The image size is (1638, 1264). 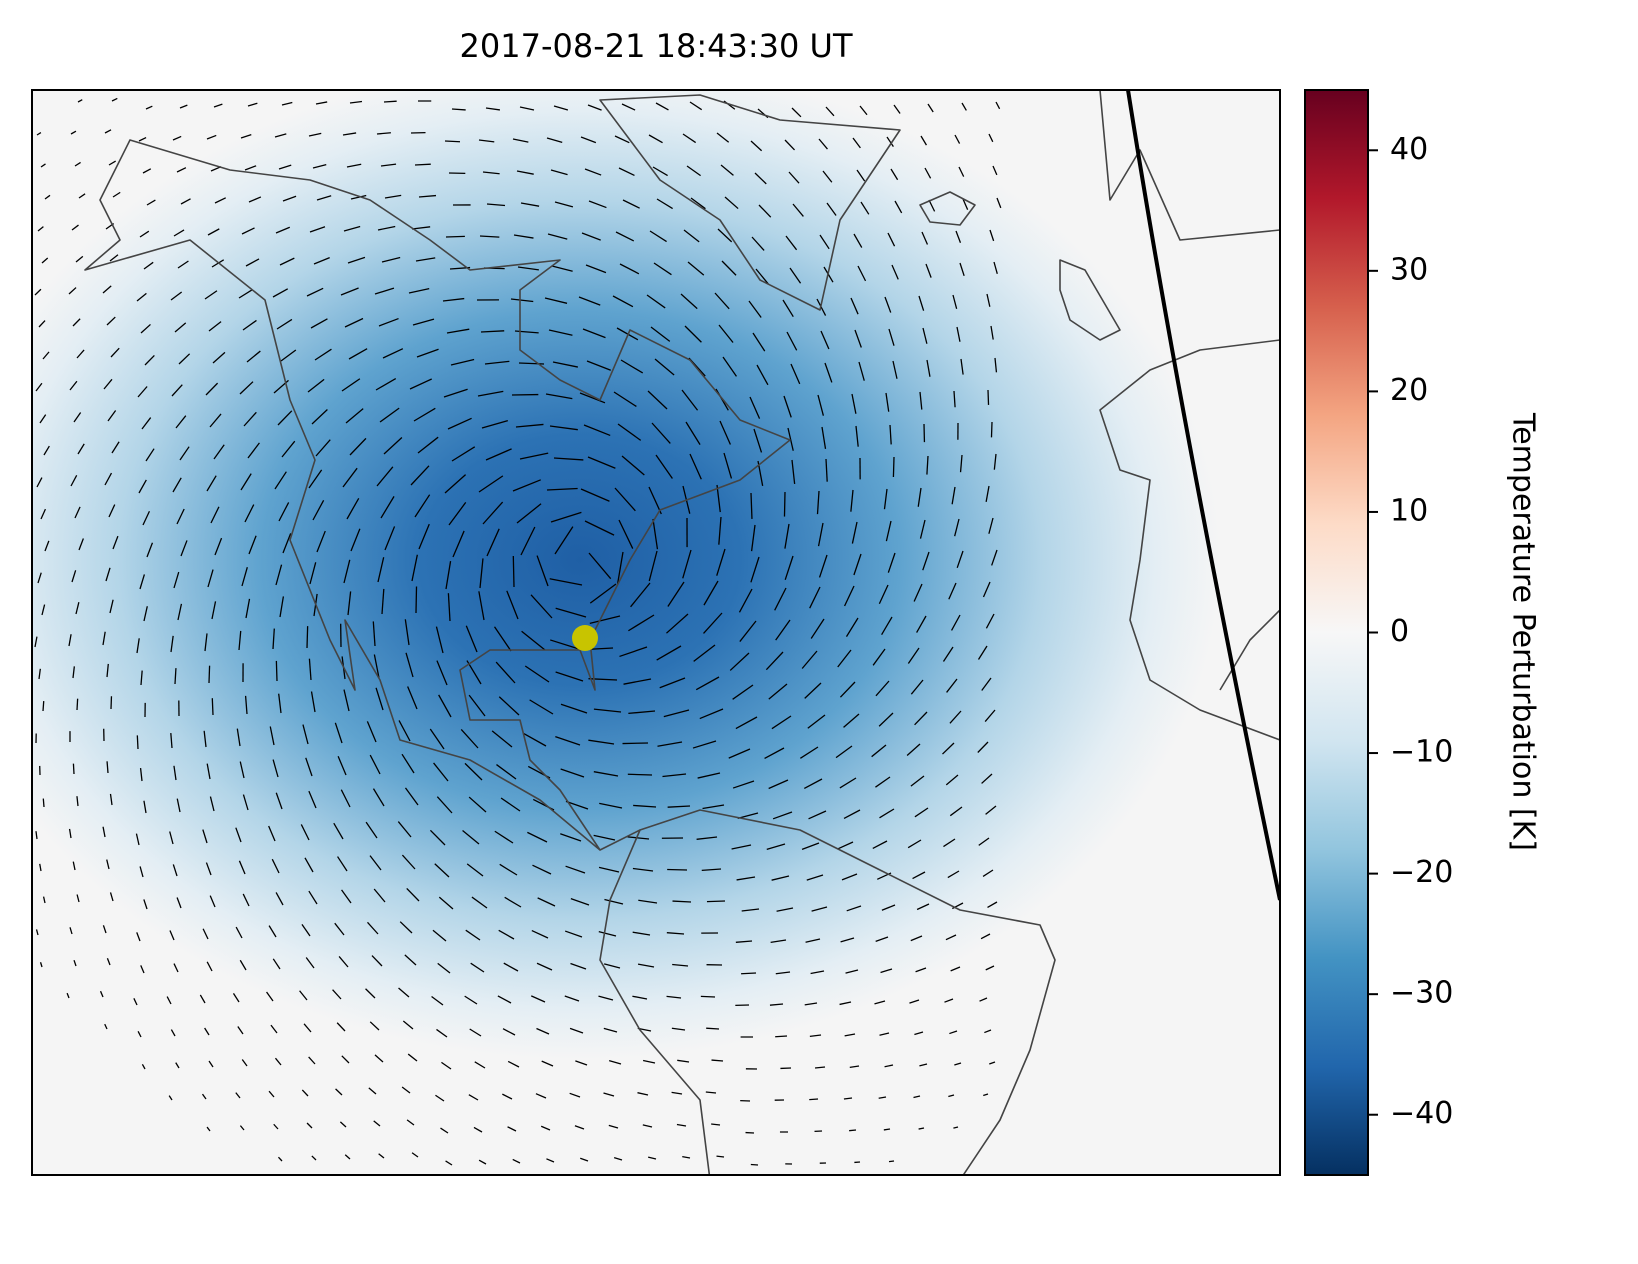 I want to click on colorbar-tick-label: 10, so click(x=1409, y=510).